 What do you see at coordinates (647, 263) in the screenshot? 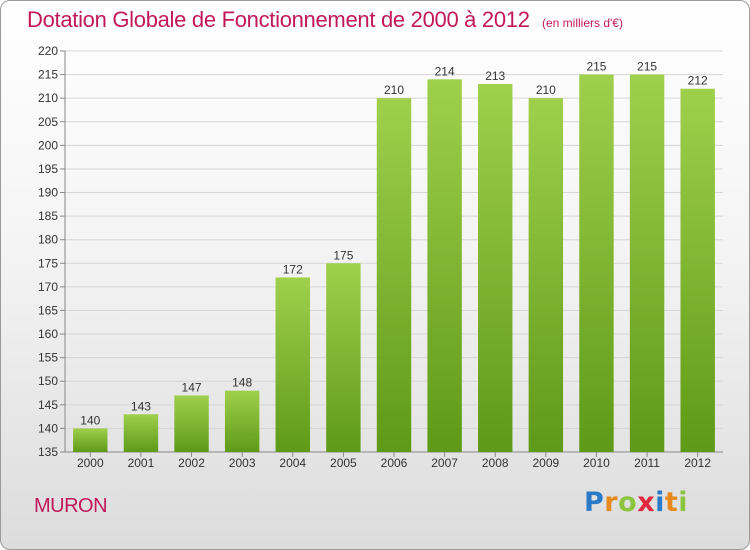
I see `bar-2011` at bounding box center [647, 263].